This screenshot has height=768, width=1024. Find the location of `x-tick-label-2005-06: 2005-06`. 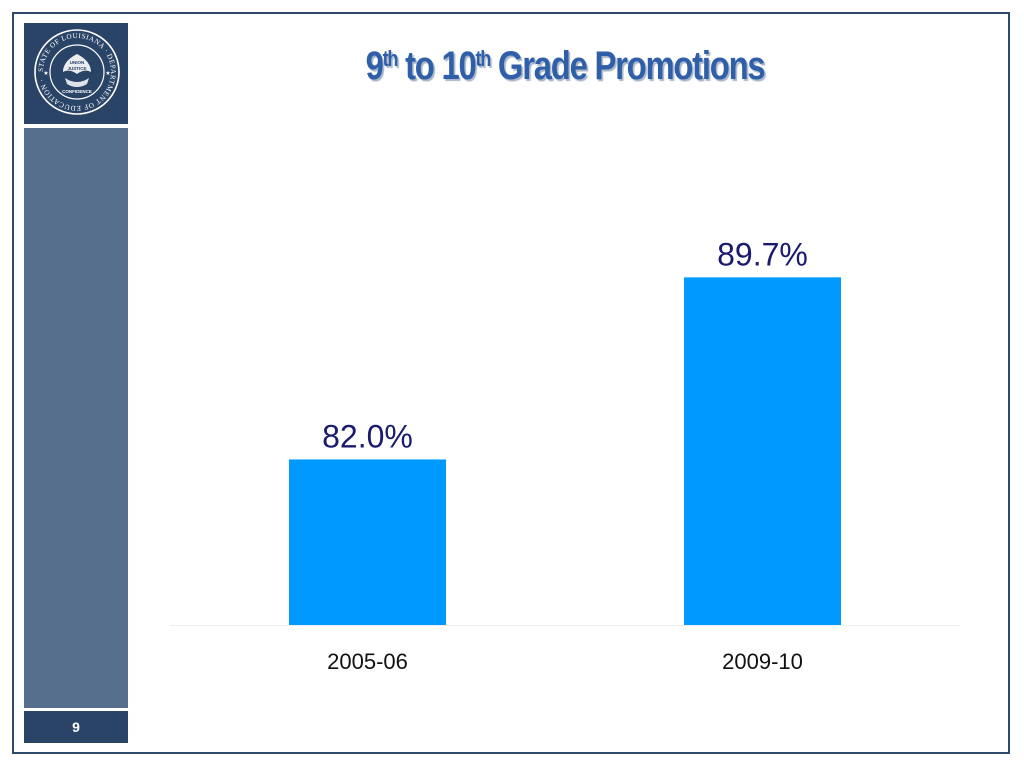

x-tick-label-2005-06: 2005-06 is located at coordinates (367, 661).